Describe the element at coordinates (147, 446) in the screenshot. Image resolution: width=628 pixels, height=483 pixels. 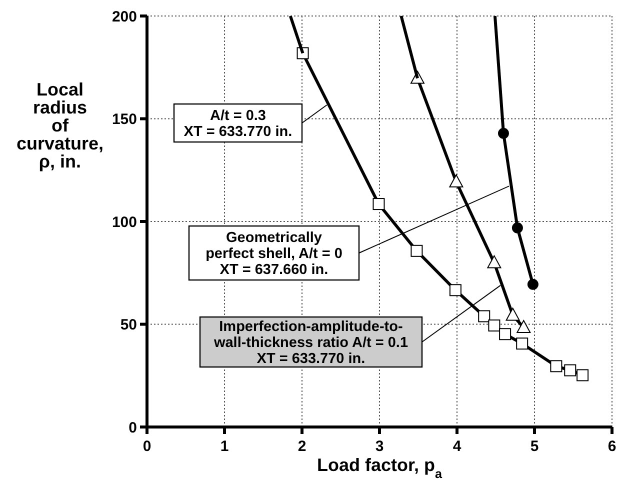
I see `x-tick-label: 0` at that location.